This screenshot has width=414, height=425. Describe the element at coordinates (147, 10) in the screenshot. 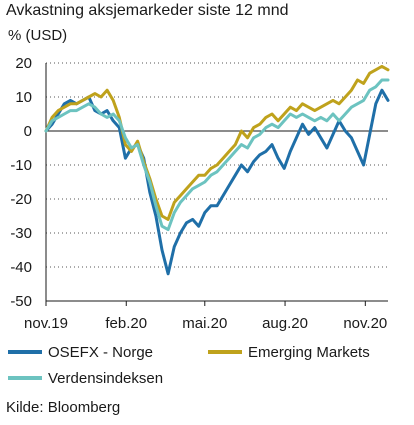

I see `chart-title: Avkastning aksjemarkeder siste 12 mnd` at that location.